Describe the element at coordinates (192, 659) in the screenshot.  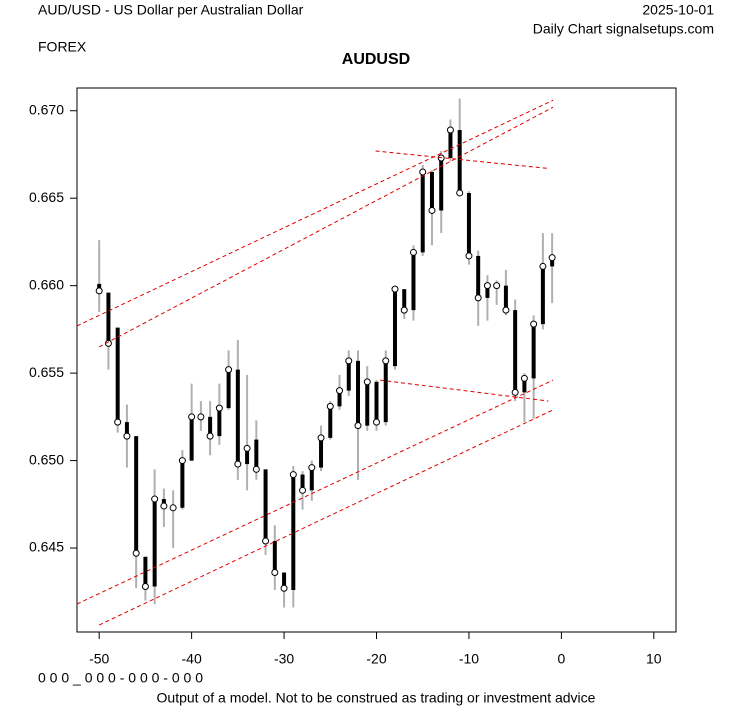
I see `x-tick-label: -40` at that location.